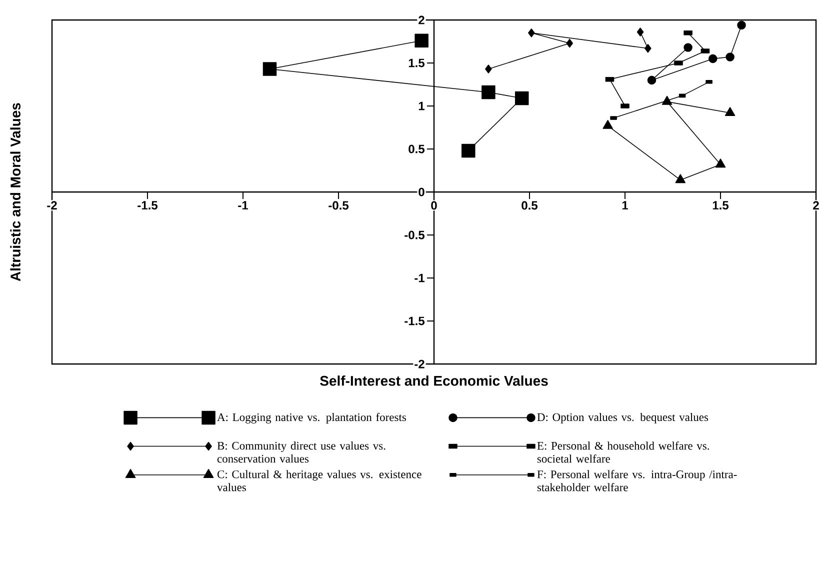 This screenshot has width=837, height=585. Describe the element at coordinates (338, 205) in the screenshot. I see `x-tick-label: -0.5` at that location.